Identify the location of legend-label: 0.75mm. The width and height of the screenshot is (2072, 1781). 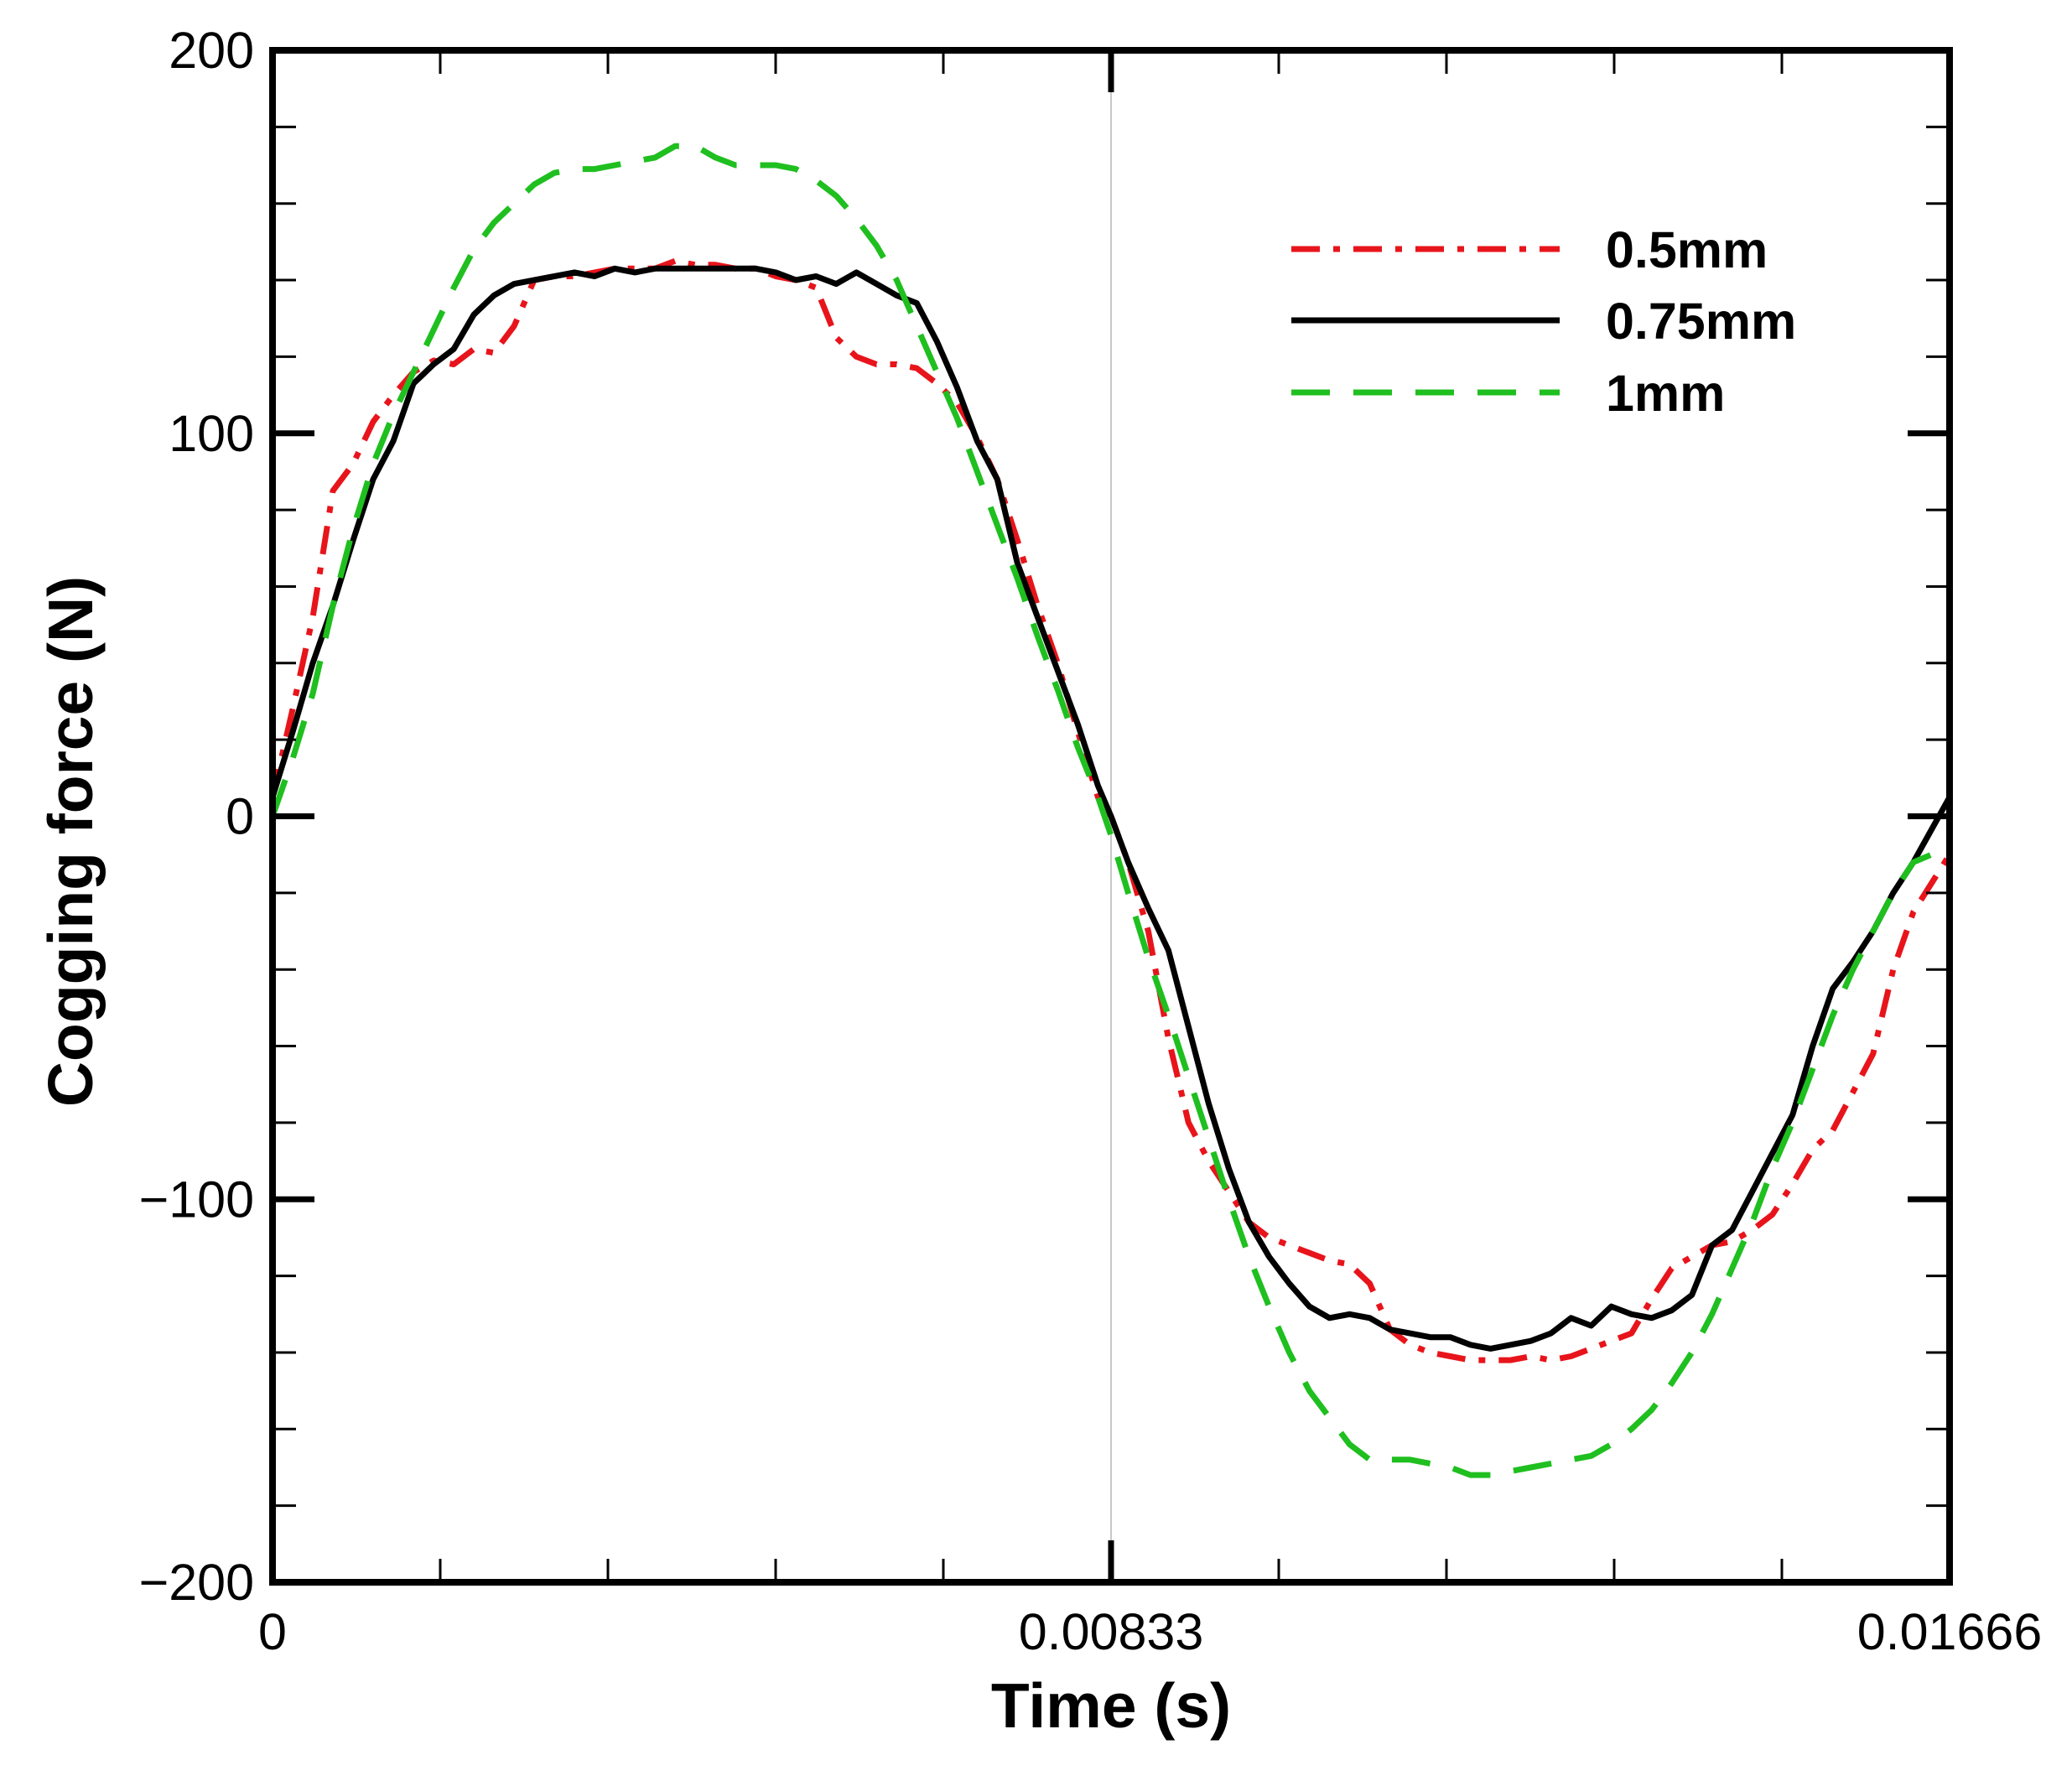
(1701, 322).